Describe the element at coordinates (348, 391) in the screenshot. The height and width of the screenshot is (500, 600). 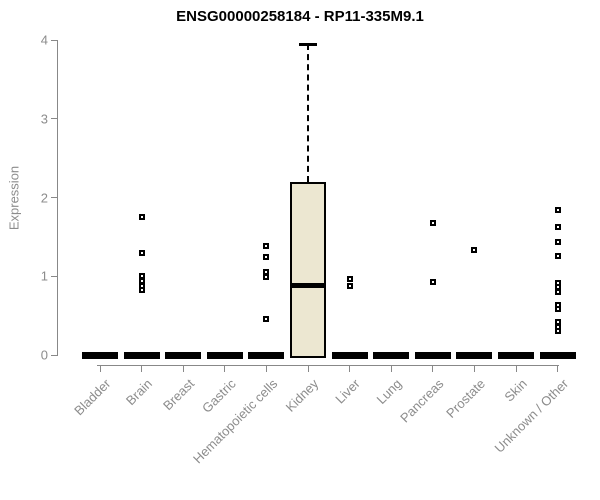
I see `category-label: Liver` at that location.